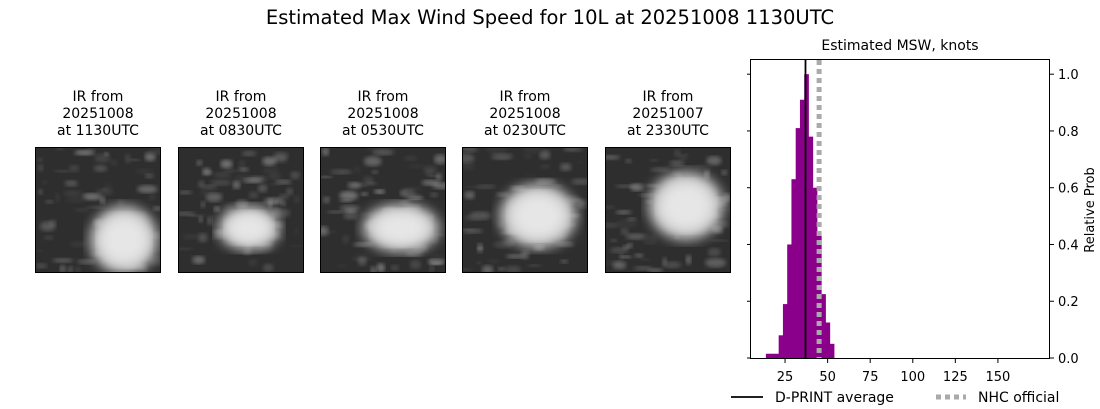  I want to click on x-tick-label: 100, so click(912, 377).